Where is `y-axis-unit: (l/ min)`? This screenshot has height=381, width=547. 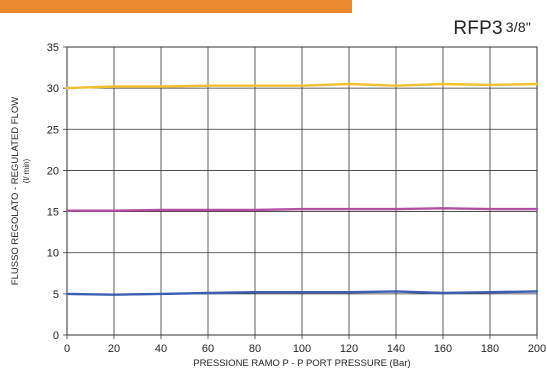
y-axis-unit: (l/ min) is located at coordinates (26, 170).